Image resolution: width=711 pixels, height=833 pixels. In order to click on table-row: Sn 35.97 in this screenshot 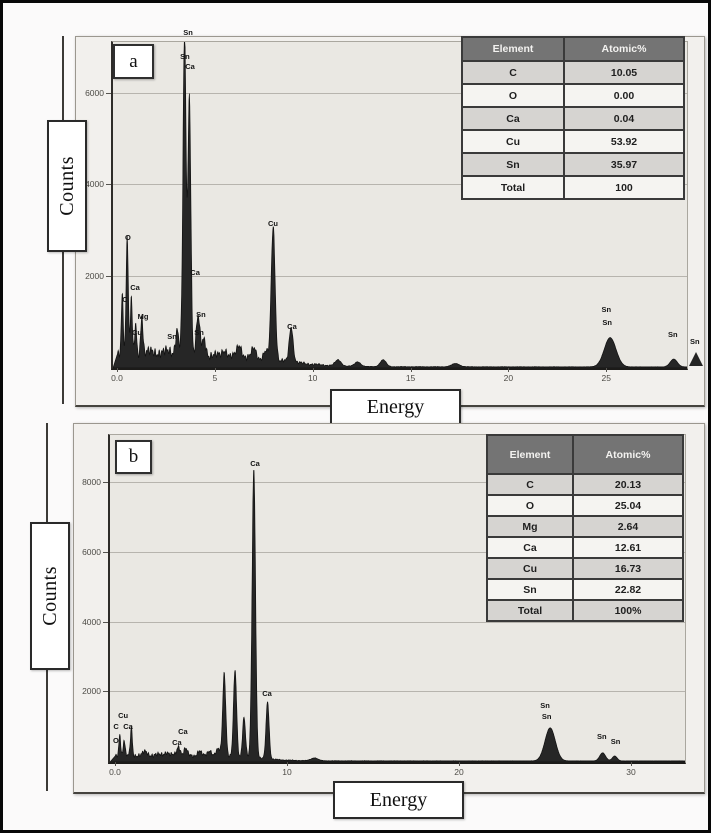, I will do `click(573, 164)`.